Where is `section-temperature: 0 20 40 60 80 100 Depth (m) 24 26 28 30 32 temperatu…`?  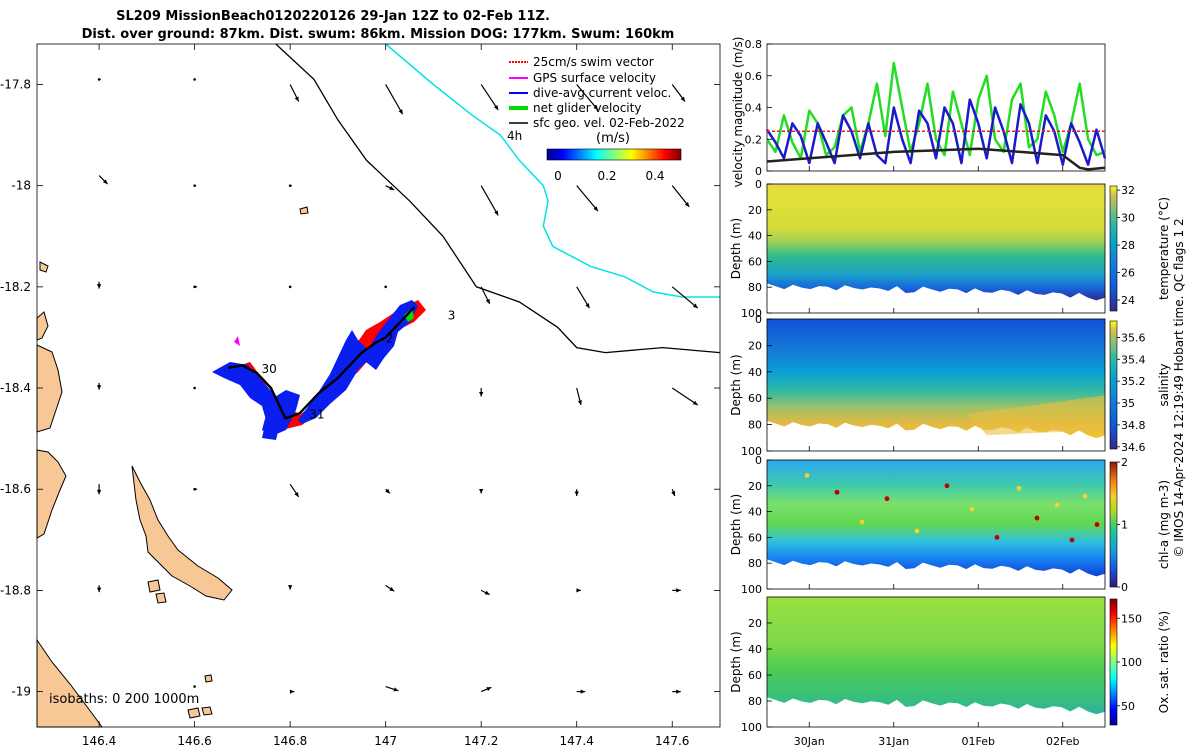
section-temperature: 0 20 40 60 80 100 Depth (m) 24 26 28 30 32 temperatu… is located at coordinates (950, 249).